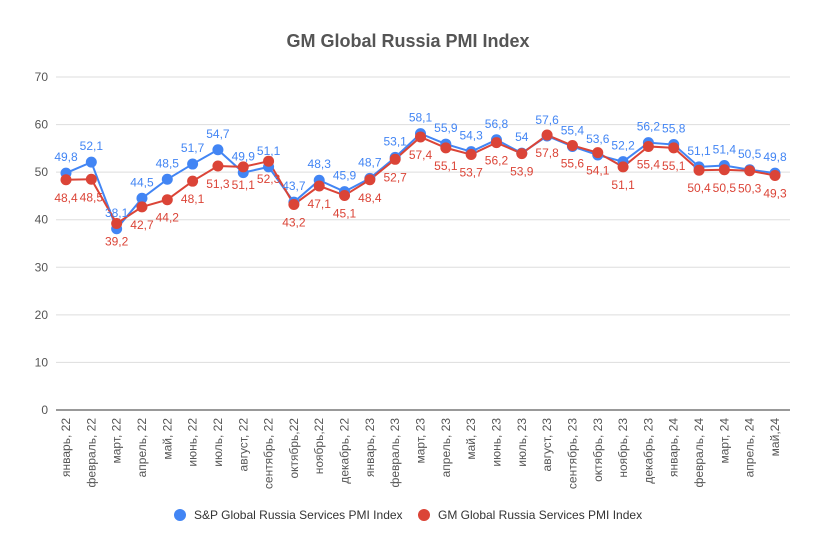  Describe the element at coordinates (699, 453) in the screenshot. I see `x-tick-label: февраль, 24` at that location.